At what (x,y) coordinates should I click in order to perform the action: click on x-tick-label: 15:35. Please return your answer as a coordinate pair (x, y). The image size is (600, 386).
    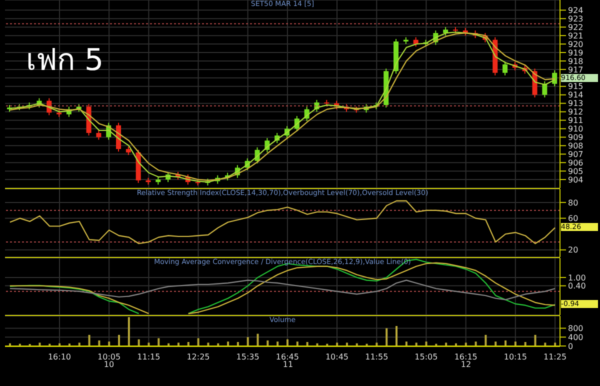
    Looking at the image, I should click on (248, 357).